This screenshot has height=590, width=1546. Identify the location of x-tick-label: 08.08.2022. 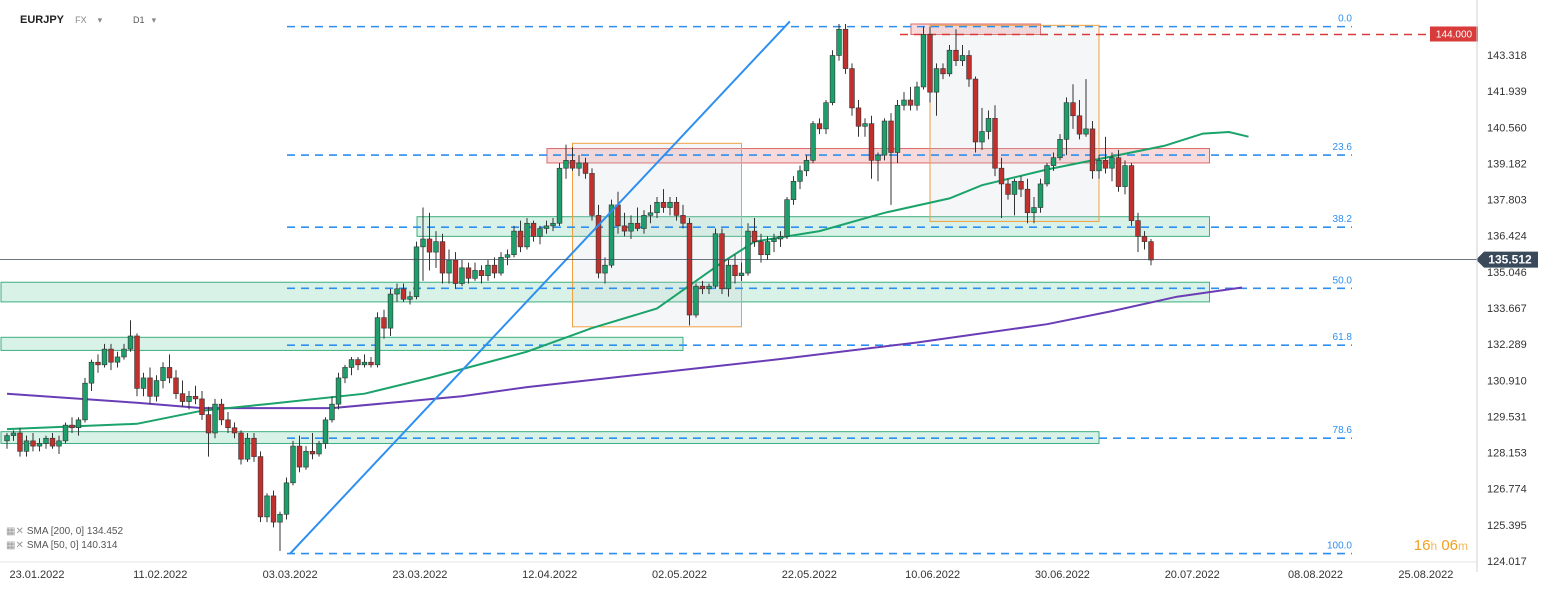
(1315, 575).